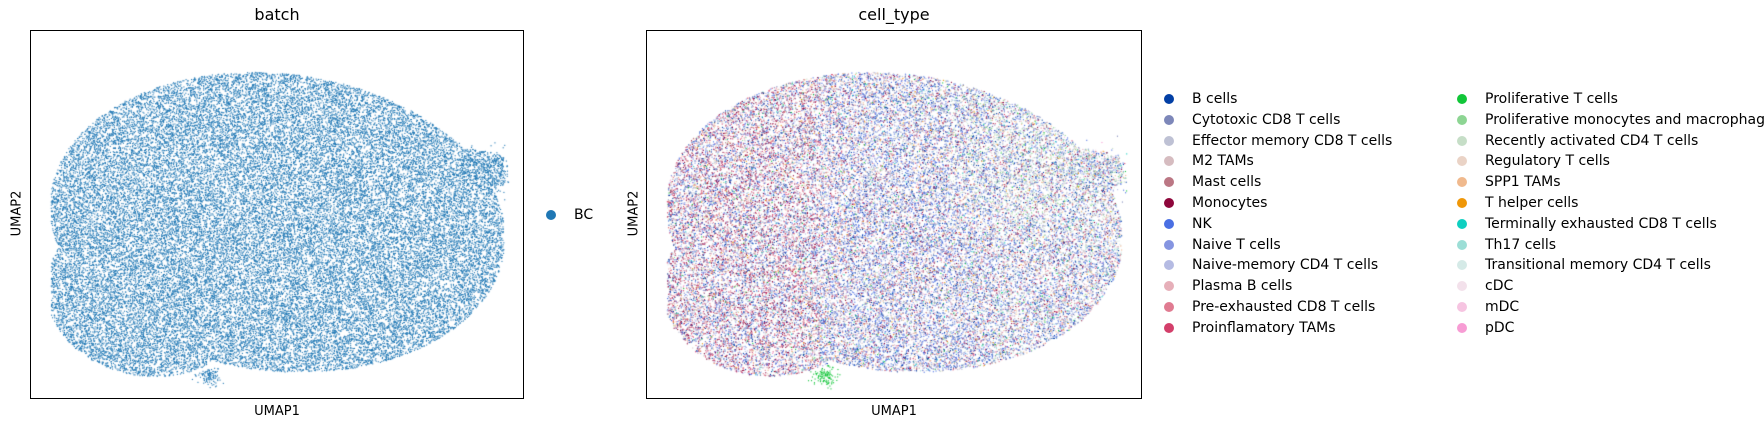 The image size is (1764, 429). I want to click on legend-label: SPP1 TAMs, so click(1523, 182).